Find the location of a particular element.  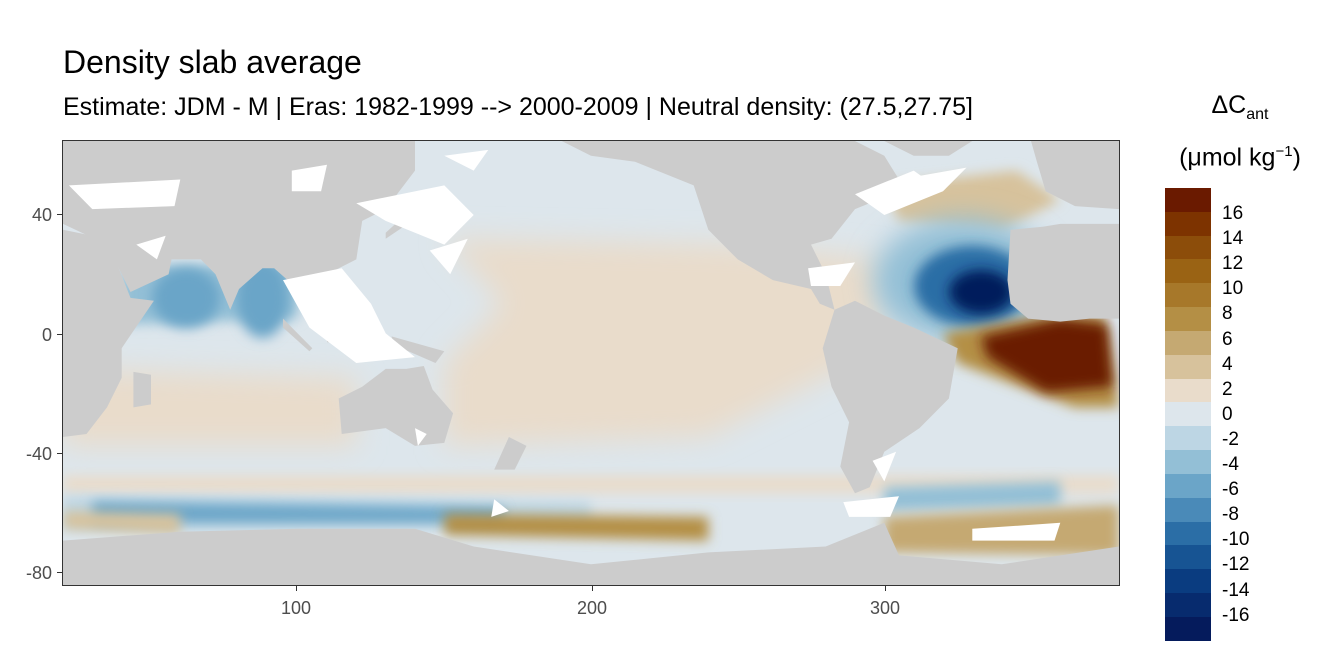

australia-land is located at coordinates (396, 406).